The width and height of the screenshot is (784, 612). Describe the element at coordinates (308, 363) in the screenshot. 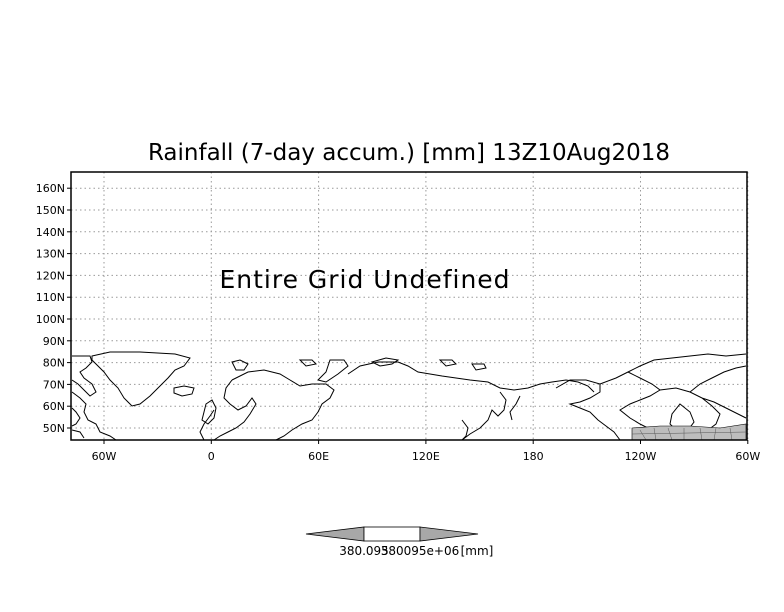

I see `franzjosef-outline` at that location.